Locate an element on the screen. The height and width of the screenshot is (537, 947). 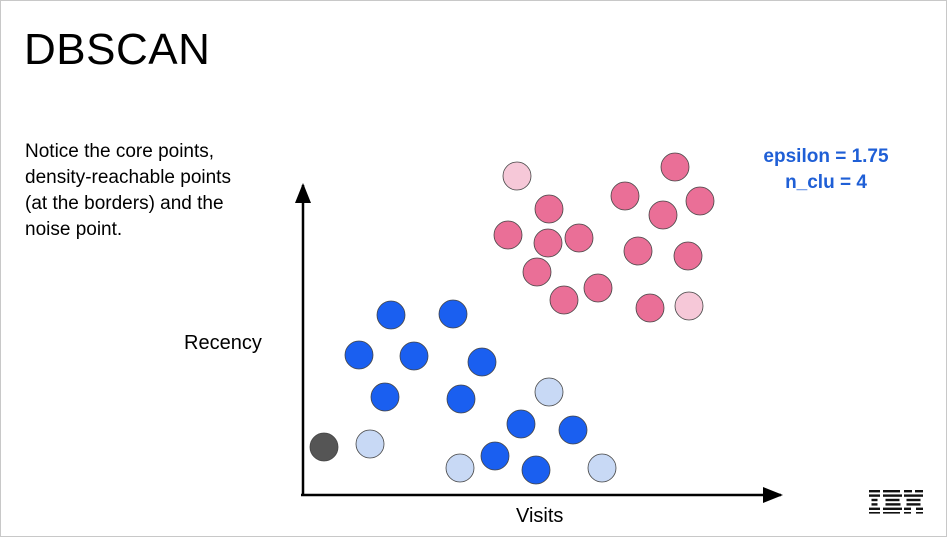
ibm-logo-icon is located at coordinates (896, 502).